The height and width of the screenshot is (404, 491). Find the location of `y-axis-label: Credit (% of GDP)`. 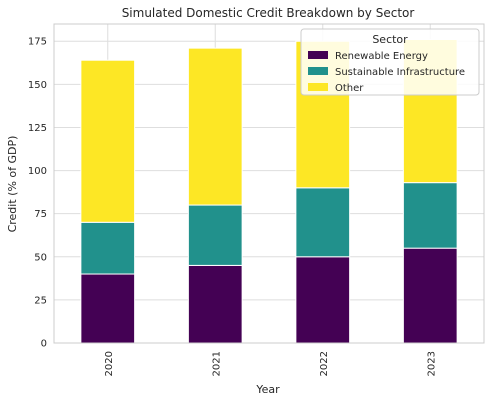

y-axis-label: Credit (% of GDP) is located at coordinates (12, 184).